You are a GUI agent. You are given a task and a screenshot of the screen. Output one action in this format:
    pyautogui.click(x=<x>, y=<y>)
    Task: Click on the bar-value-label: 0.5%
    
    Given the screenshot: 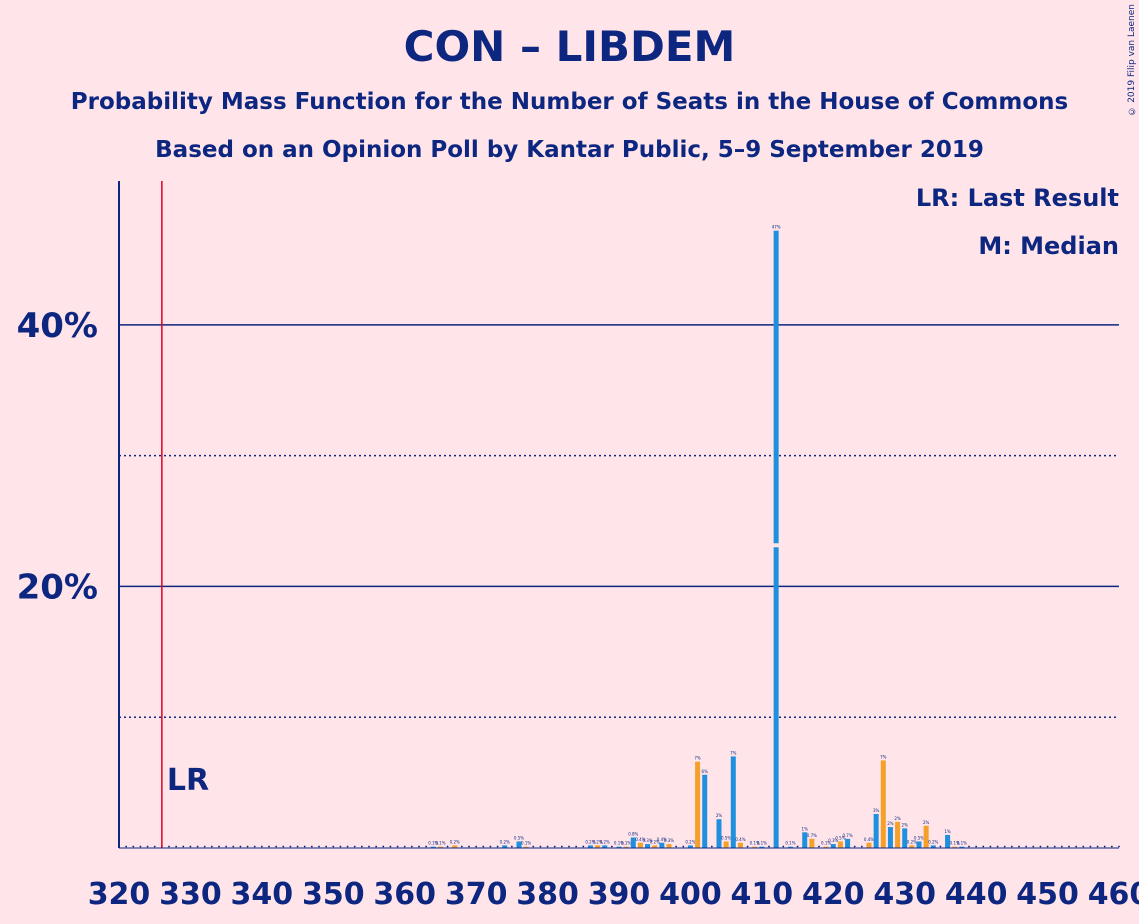 What is the action you would take?
    pyautogui.click(x=726, y=837)
    